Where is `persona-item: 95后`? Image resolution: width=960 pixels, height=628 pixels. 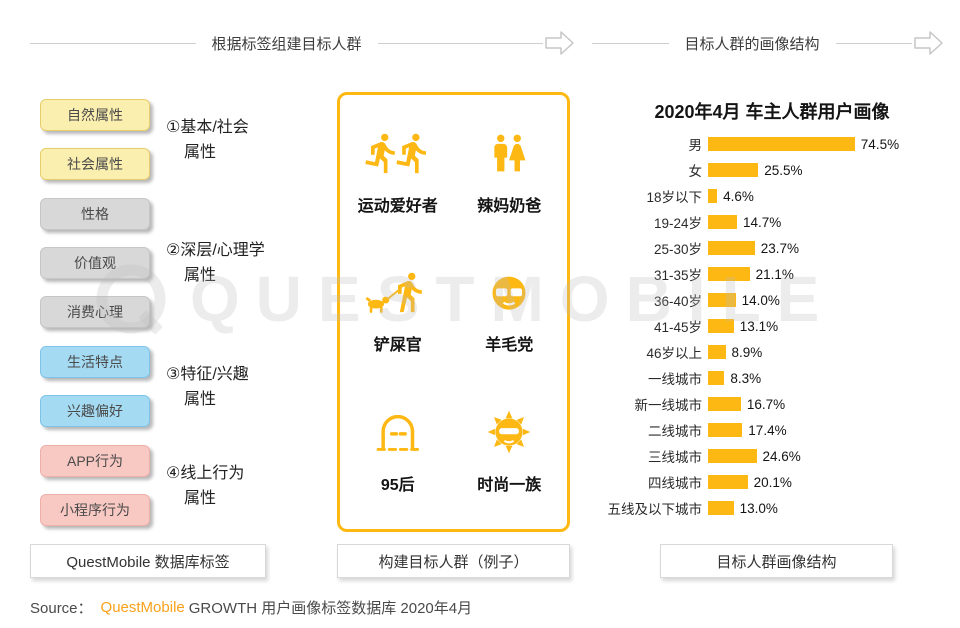
persona-item: 95后 is located at coordinates (398, 451).